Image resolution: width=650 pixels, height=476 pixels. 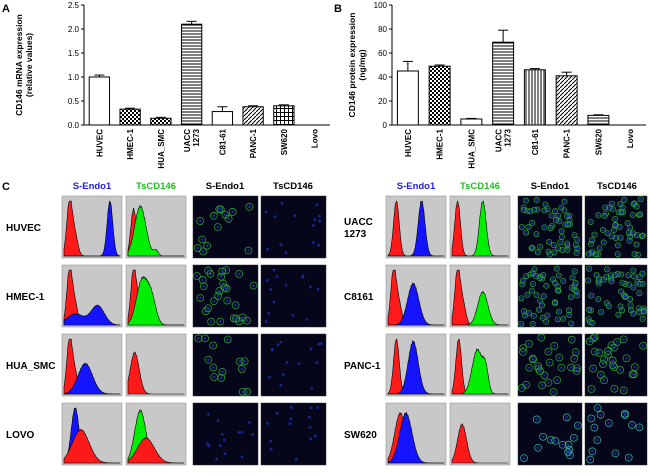 What do you see at coordinates (382, 29) in the screenshot?
I see `y-tick-label: 80` at bounding box center [382, 29].